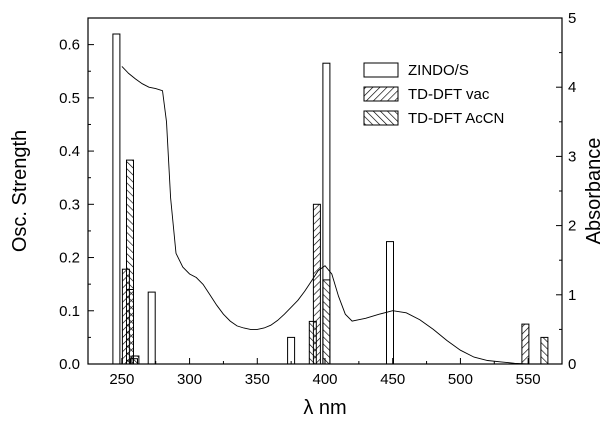 The width and height of the screenshot is (610, 421). I want to click on x-axis: 250 300 350 400 450 500 550, so click(325, 373).